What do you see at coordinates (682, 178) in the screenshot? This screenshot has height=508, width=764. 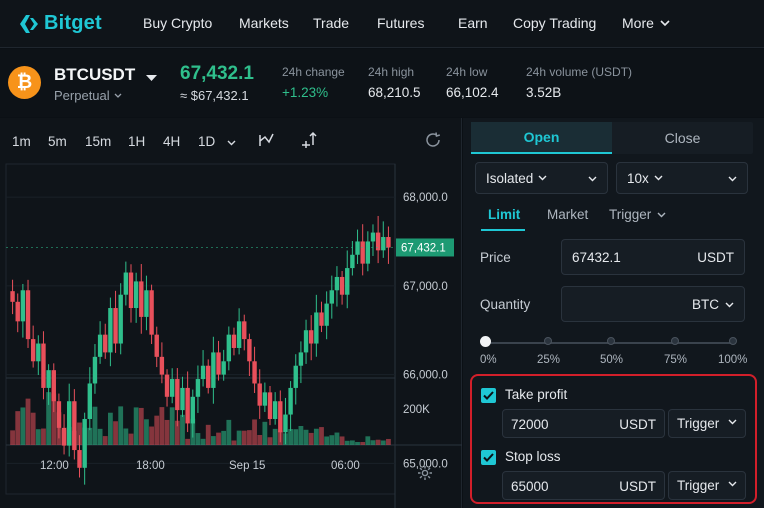 I see `leverage-select: 10x` at bounding box center [682, 178].